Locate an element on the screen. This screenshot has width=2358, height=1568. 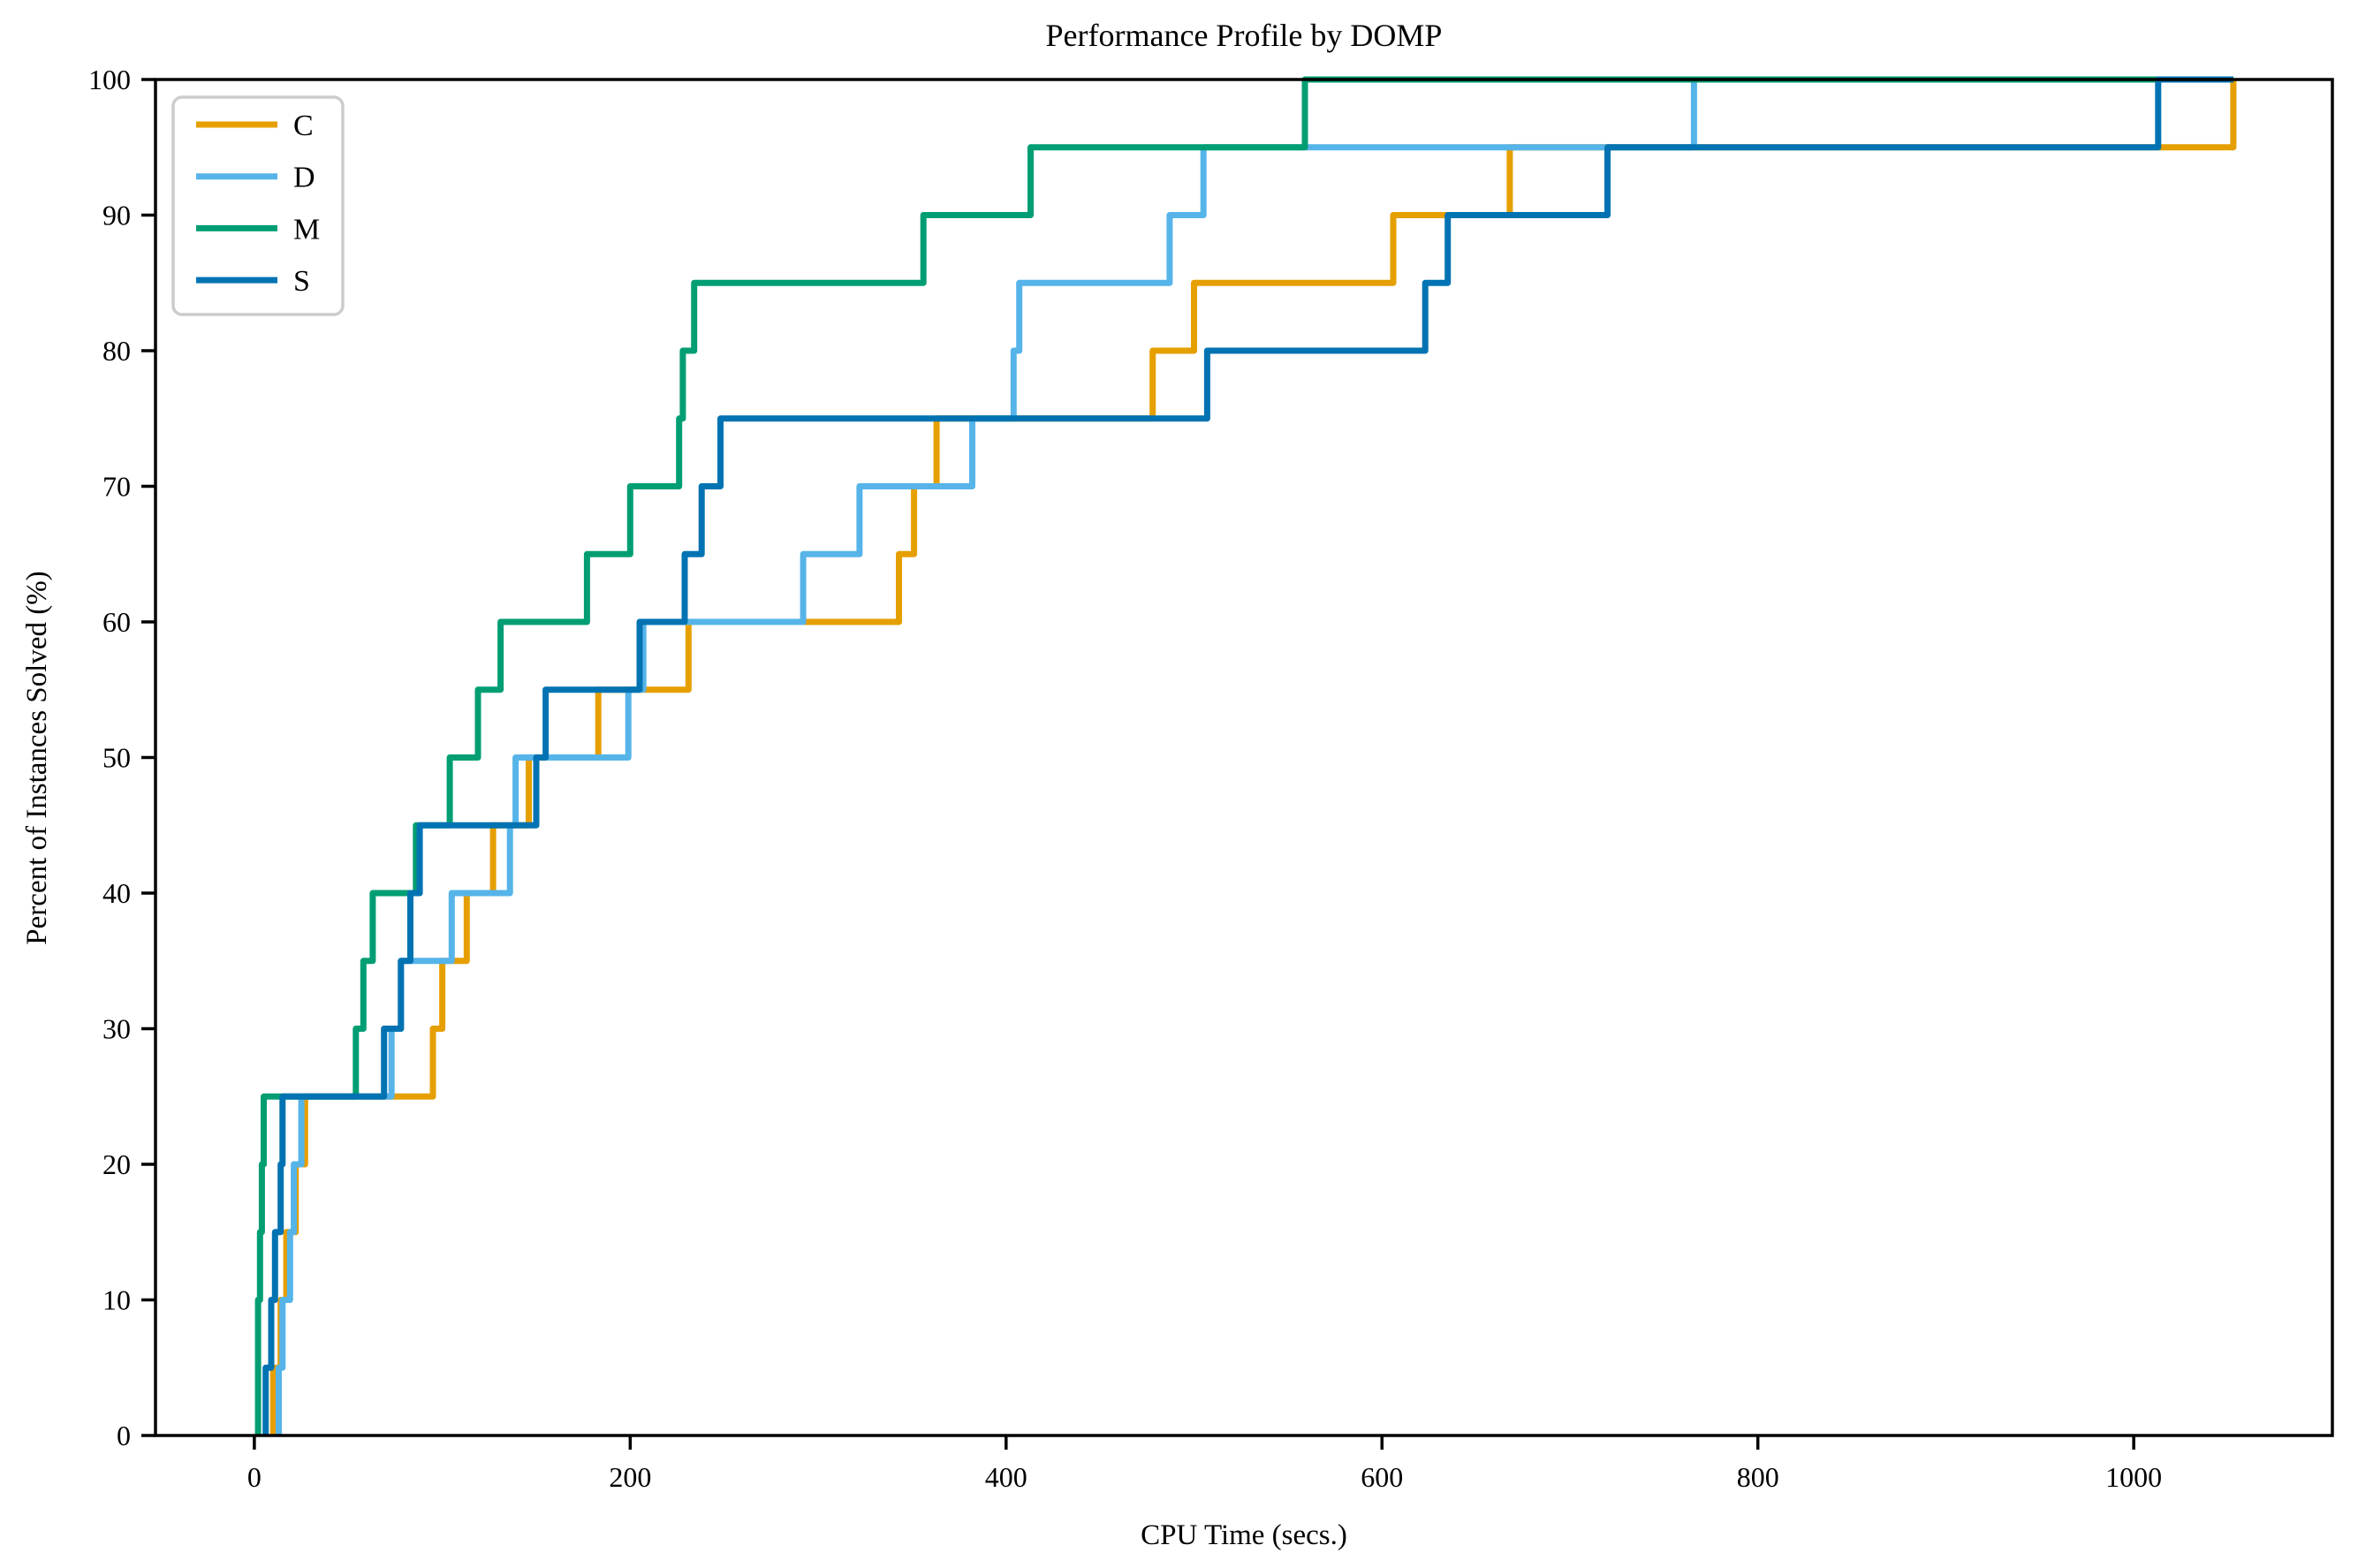
legend-item-D: D is located at coordinates (255, 178).